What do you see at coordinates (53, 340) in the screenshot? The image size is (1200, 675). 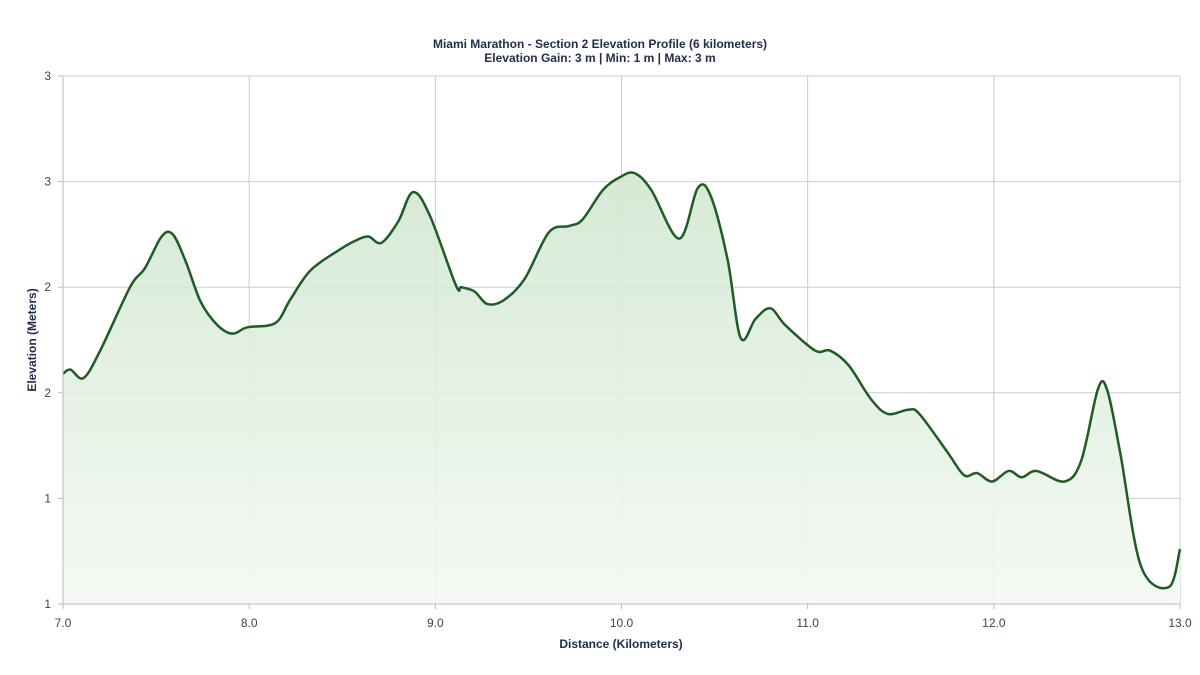 I see `y-axis-ticks: 1 1 2 2 3 3` at bounding box center [53, 340].